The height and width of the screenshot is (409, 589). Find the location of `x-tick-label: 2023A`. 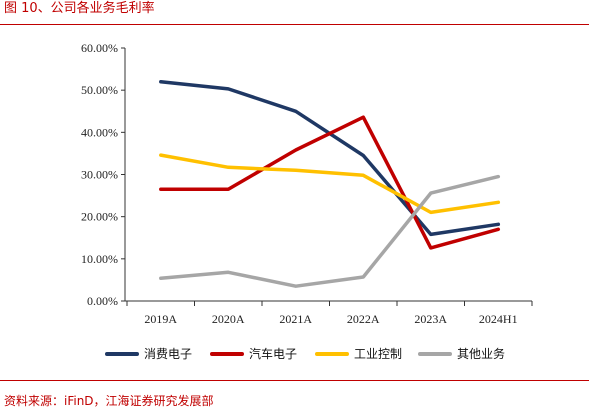

x-tick-label: 2023A is located at coordinates (430, 319).